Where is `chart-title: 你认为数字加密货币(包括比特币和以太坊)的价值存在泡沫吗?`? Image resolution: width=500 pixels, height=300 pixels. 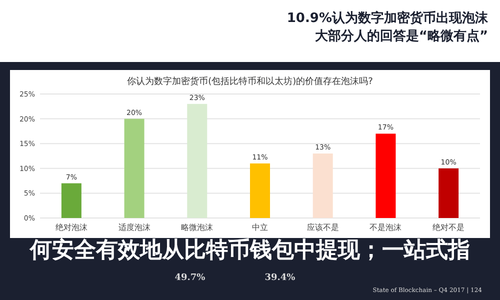 chart-title: 你认为数字加密货币(包括比特币和以太坊)的价值存在泡沫吗? is located at coordinates (250, 81).